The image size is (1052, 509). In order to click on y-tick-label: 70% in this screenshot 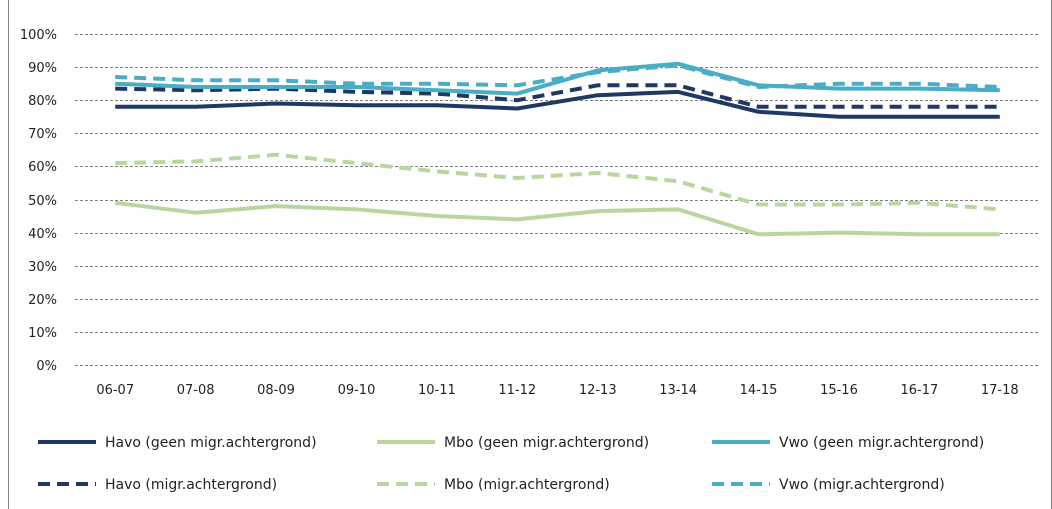, I will do `click(42, 134)`.